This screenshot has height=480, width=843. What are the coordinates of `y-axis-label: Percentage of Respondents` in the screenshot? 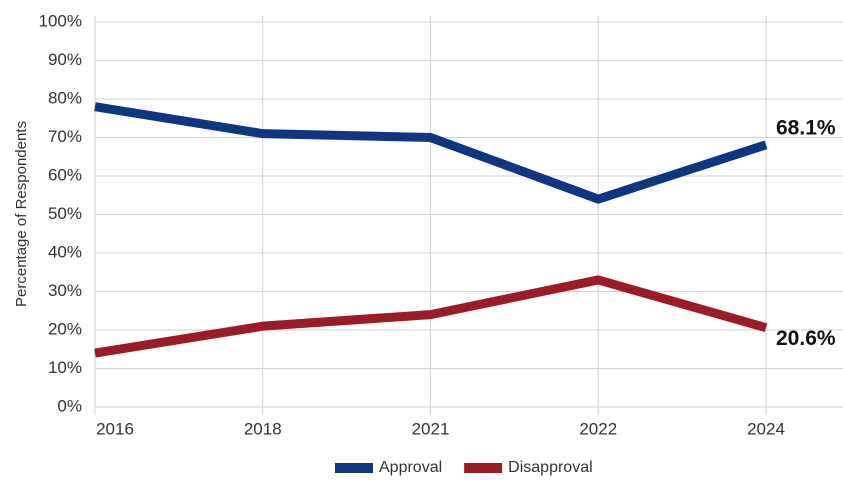 It's located at (21, 214).